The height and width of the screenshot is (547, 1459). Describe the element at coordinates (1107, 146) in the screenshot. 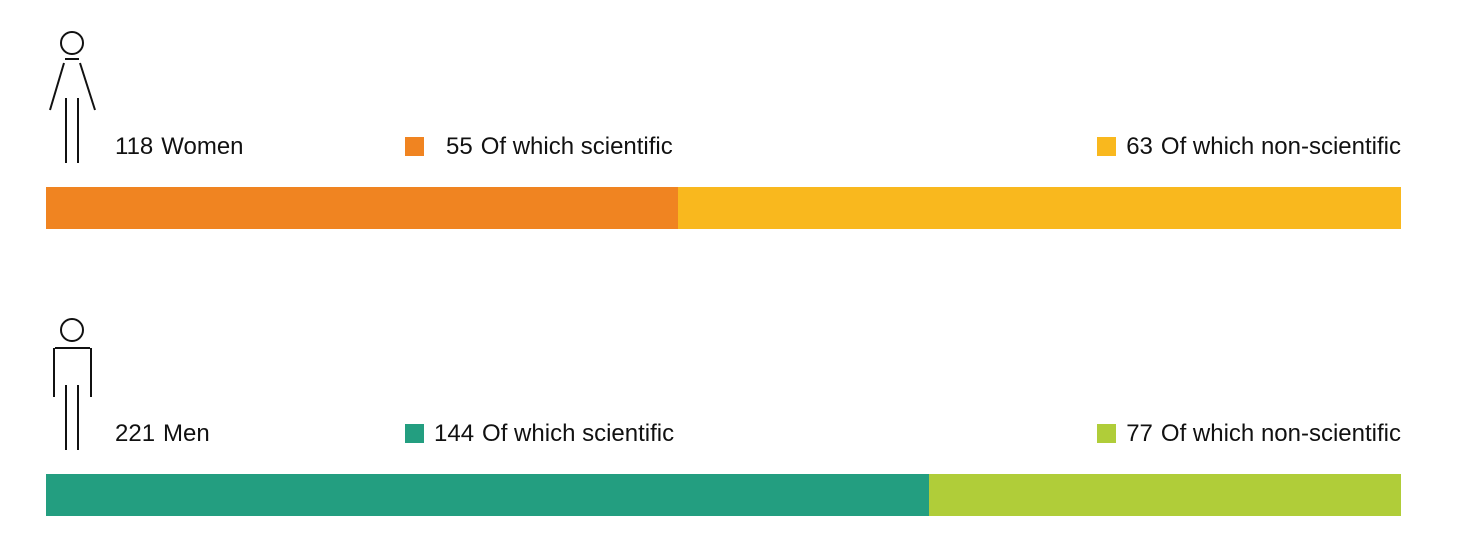

I see `women-nonscientific-swatch` at that location.